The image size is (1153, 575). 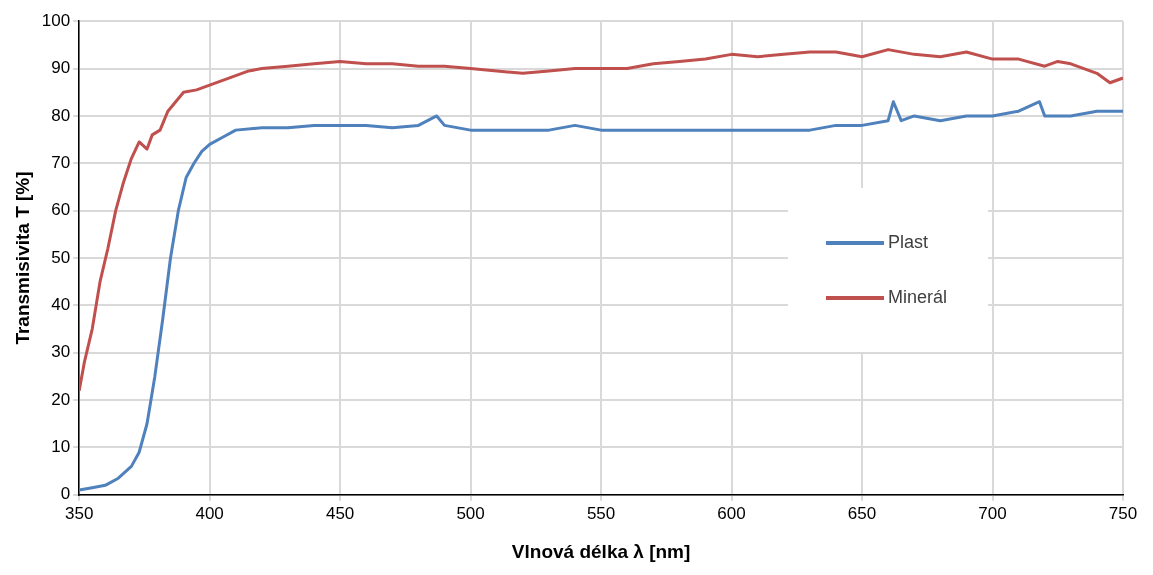 What do you see at coordinates (1123, 513) in the screenshot?
I see `x-tick-label: 750` at bounding box center [1123, 513].